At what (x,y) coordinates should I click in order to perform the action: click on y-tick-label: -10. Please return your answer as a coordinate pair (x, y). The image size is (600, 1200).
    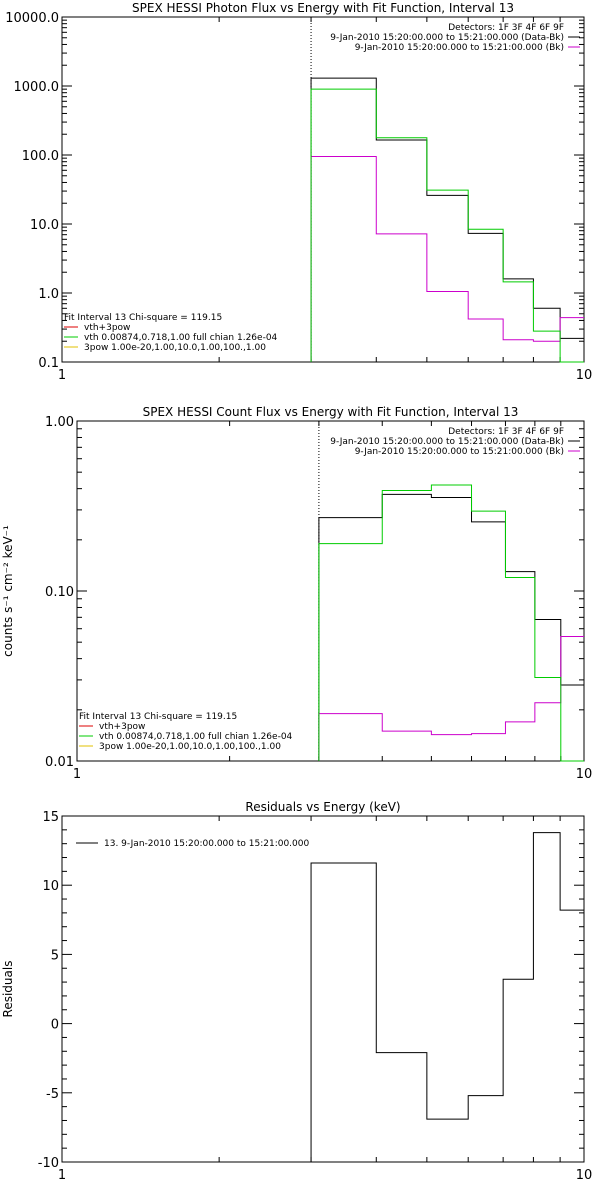
    Looking at the image, I should click on (48, 1163).